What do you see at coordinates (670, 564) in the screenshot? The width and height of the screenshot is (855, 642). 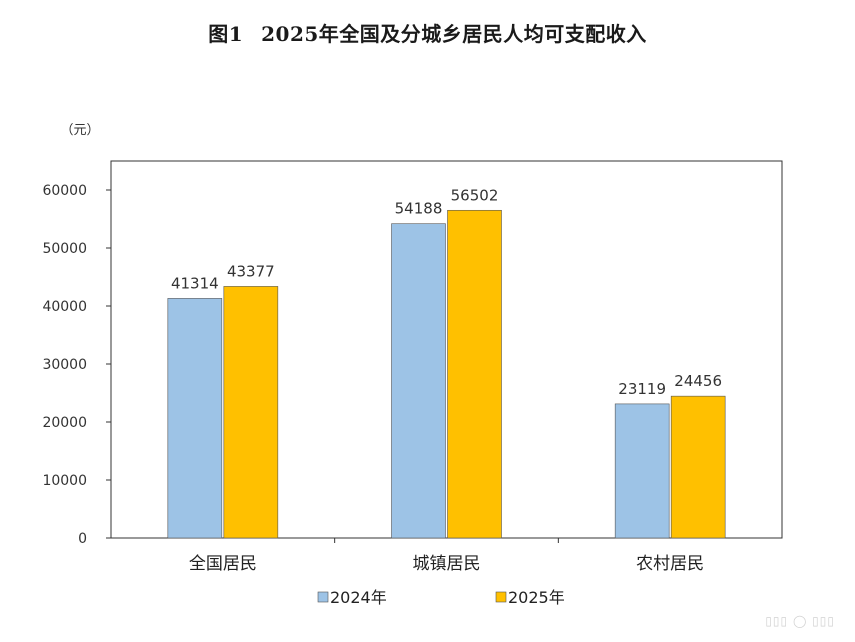 I see `x-category-label: 农村居民` at bounding box center [670, 564].